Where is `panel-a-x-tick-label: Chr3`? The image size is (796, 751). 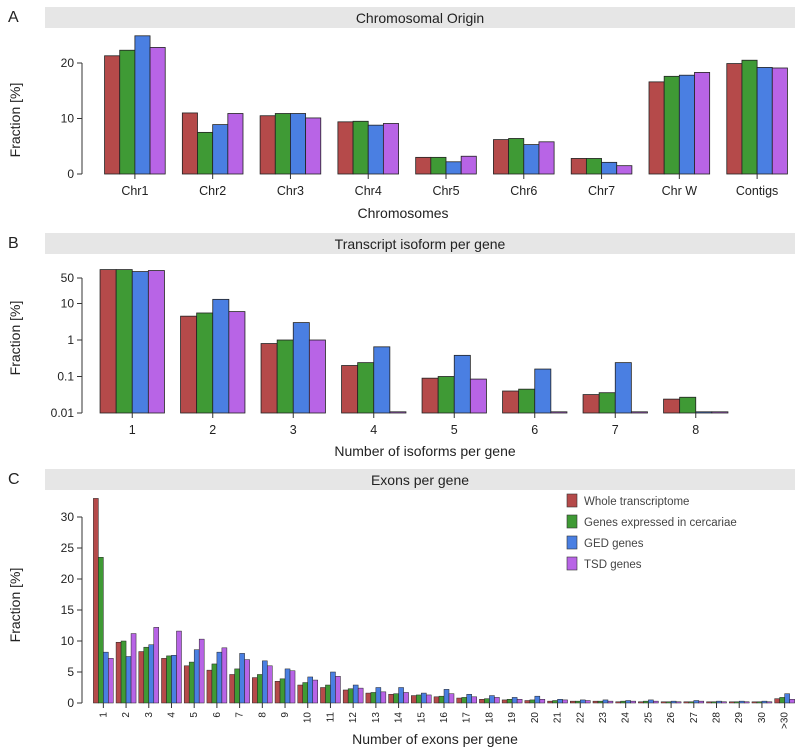
panel-a-x-tick-label: Chr3 is located at coordinates (290, 191).